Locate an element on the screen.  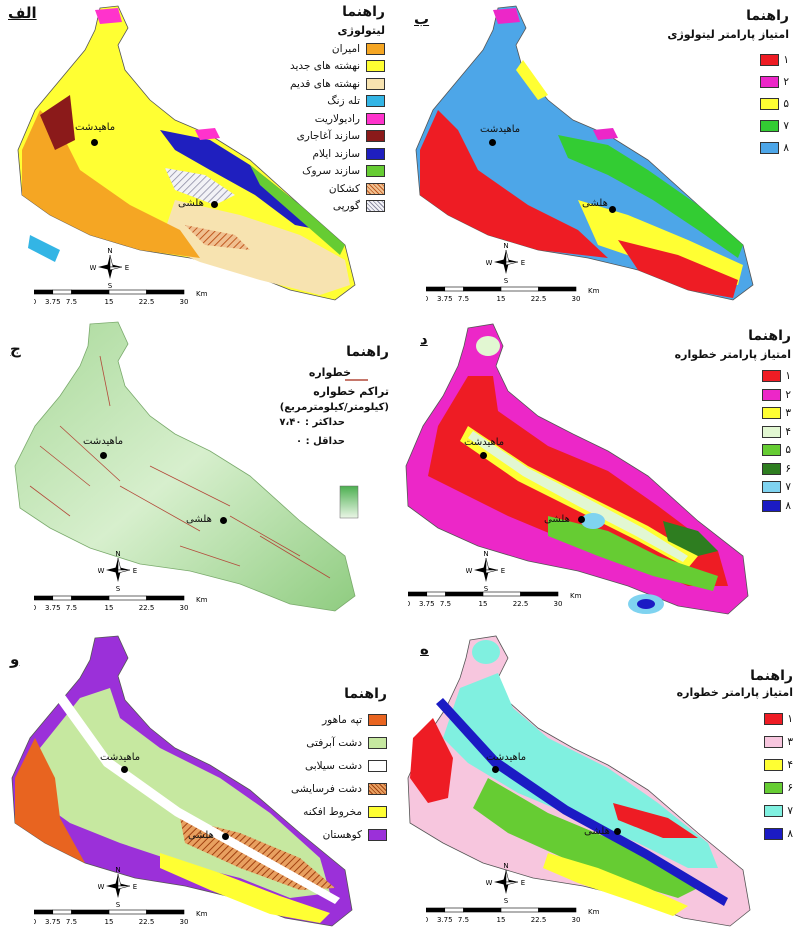
zone-telezang is located at coordinates (44, 248).